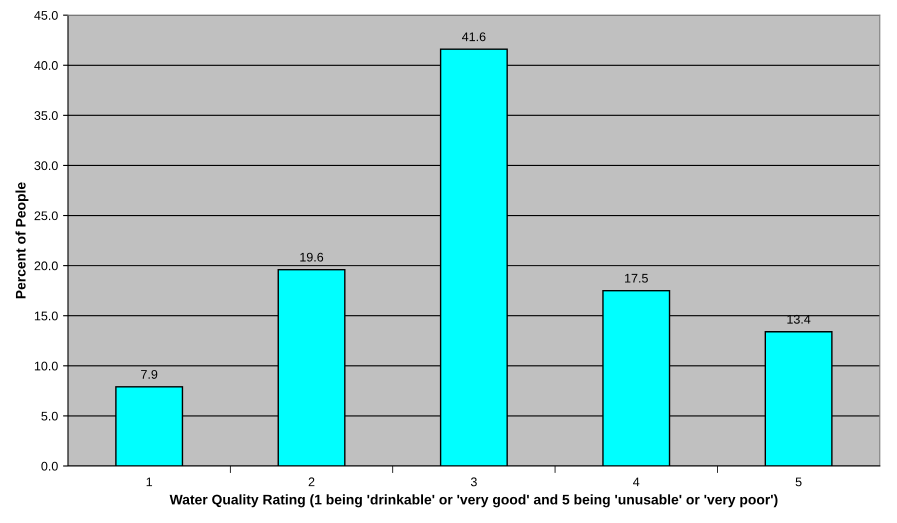 This screenshot has width=897, height=523. What do you see at coordinates (312, 257) in the screenshot?
I see `data-label: 19.6` at bounding box center [312, 257].